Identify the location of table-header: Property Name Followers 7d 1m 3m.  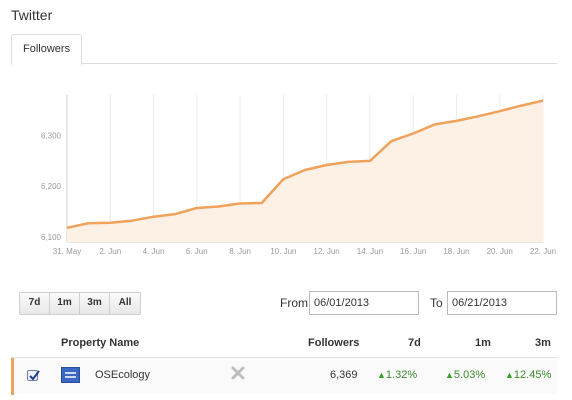
(284, 344).